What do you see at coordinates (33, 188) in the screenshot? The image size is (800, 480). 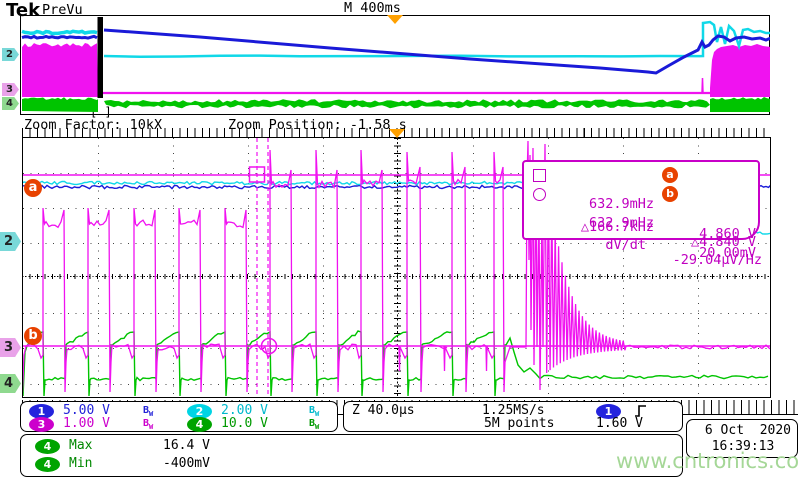 I see `cursor-a-badge: a` at bounding box center [33, 188].